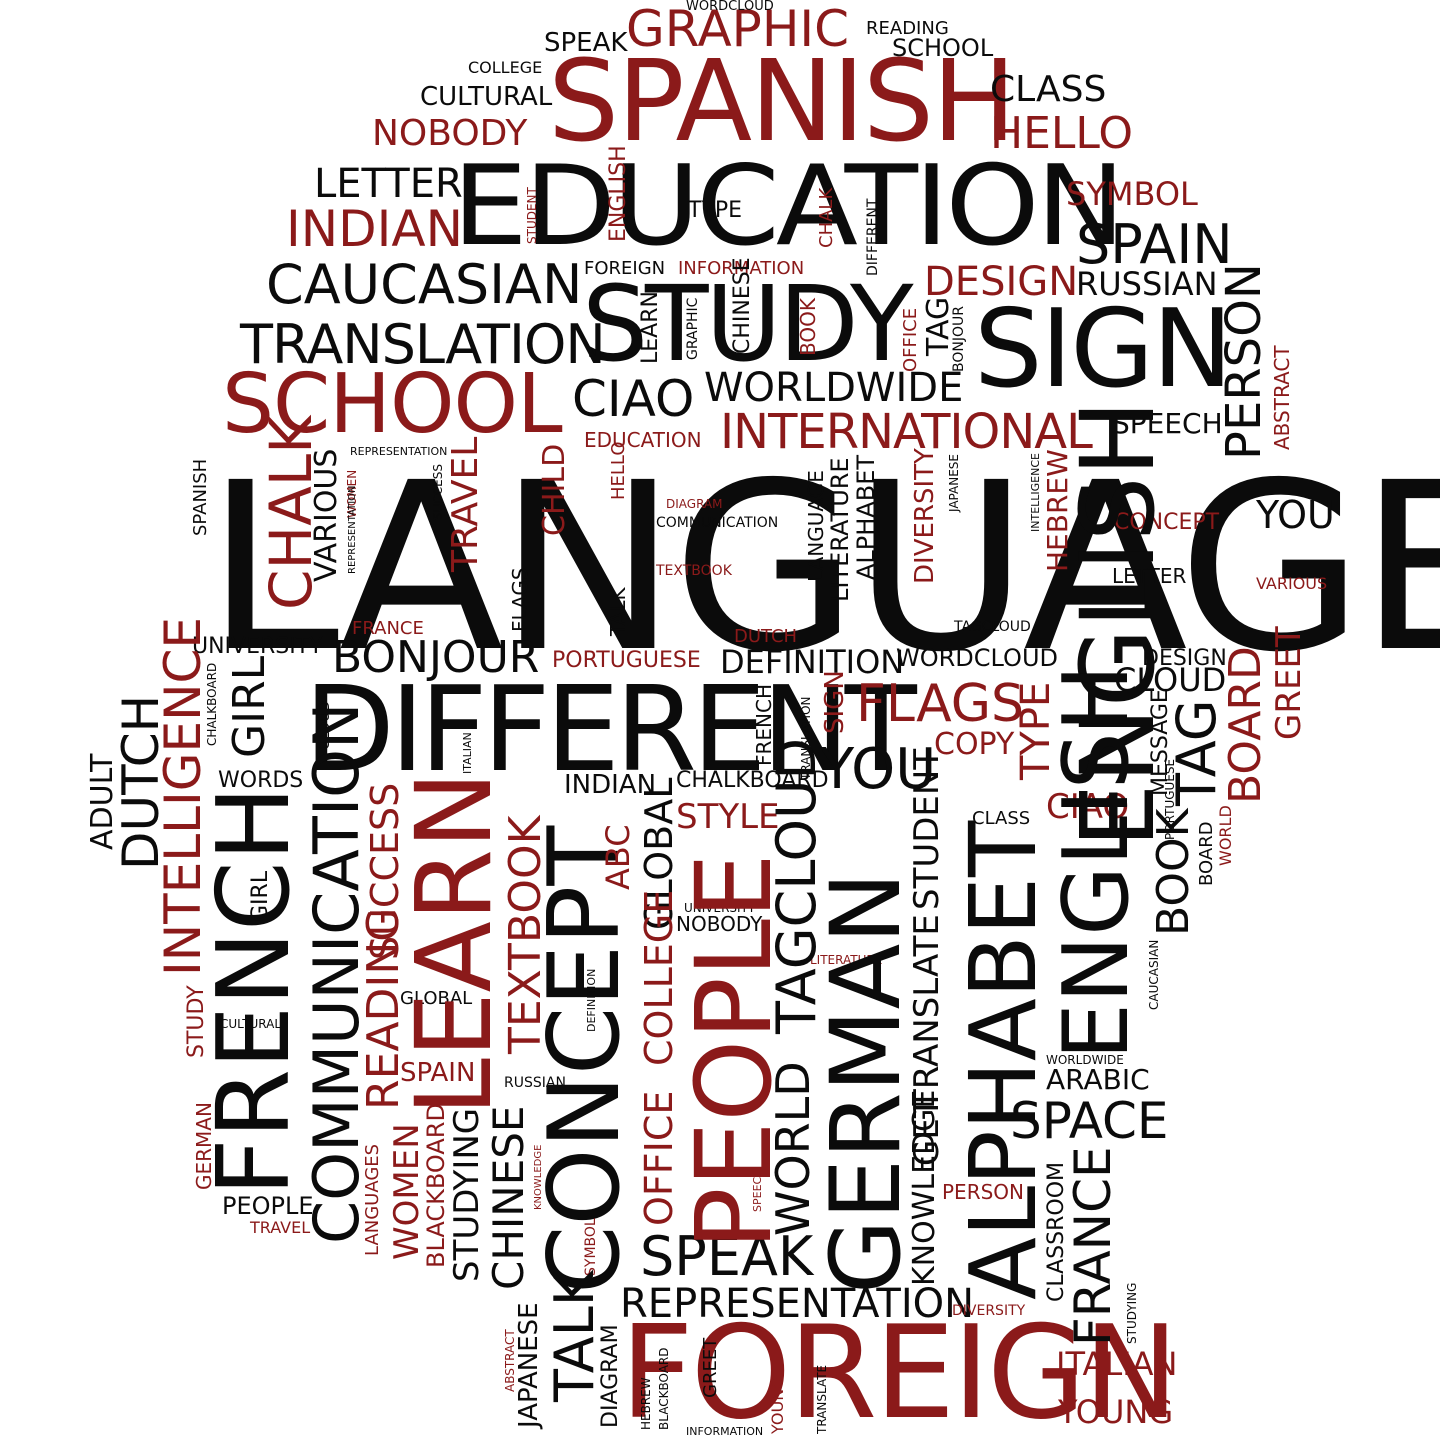 This screenshot has height=1440, width=1440. Describe the element at coordinates (873, 237) in the screenshot. I see `word-different-v: DIFFERENT` at that location.